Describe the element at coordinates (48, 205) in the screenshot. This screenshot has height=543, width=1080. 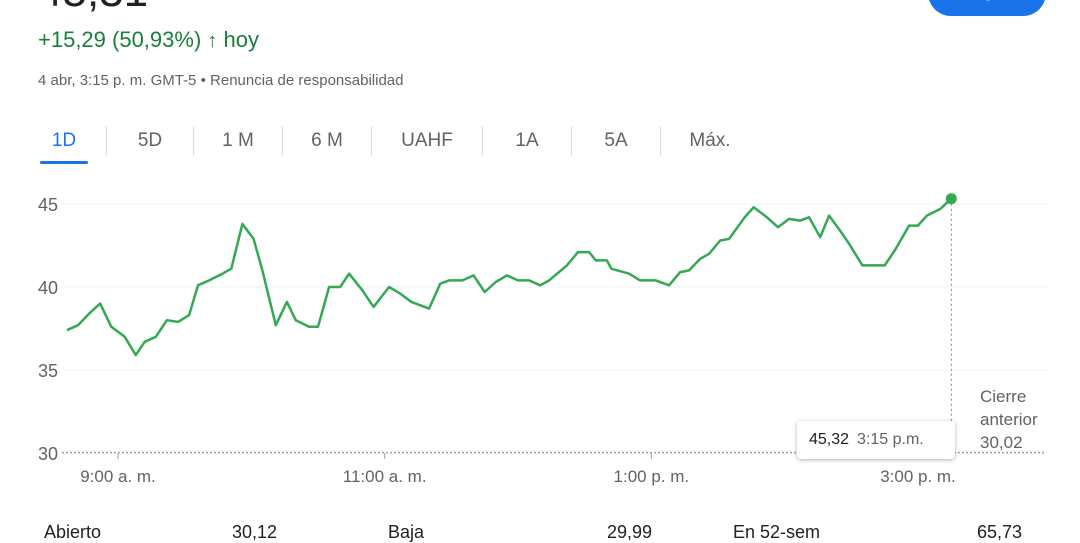
I see `y-tick-label: 45` at that location.